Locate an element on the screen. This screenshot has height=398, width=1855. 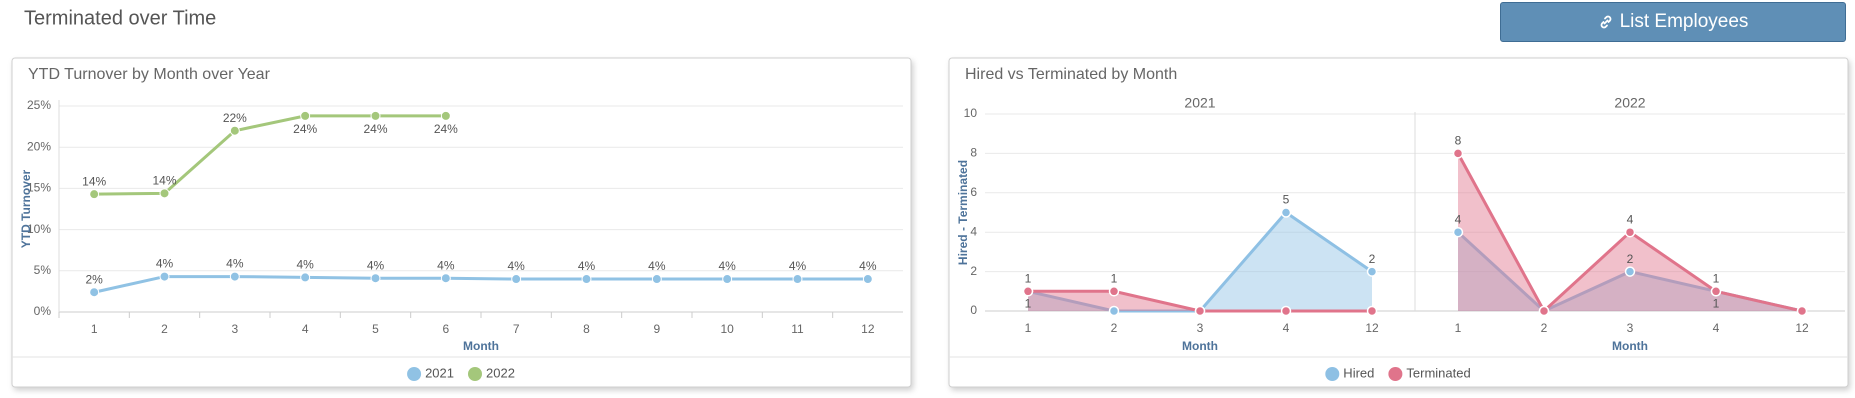
y-tick-label: 5% is located at coordinates (43, 270).